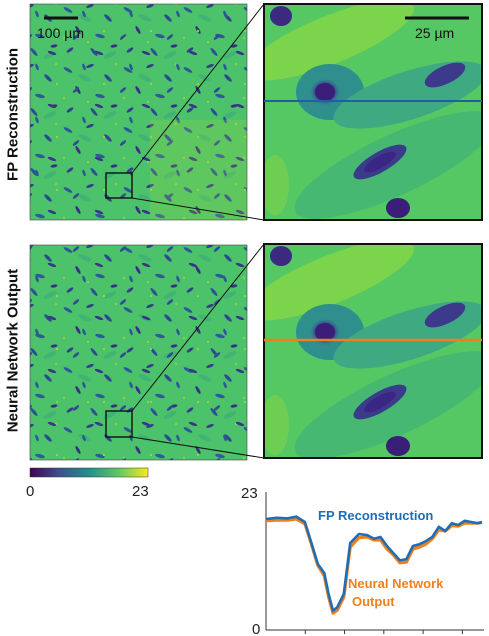  What do you see at coordinates (198, 447) in the screenshot?
I see `nn-zoom-connector-bottom` at bounding box center [198, 447].